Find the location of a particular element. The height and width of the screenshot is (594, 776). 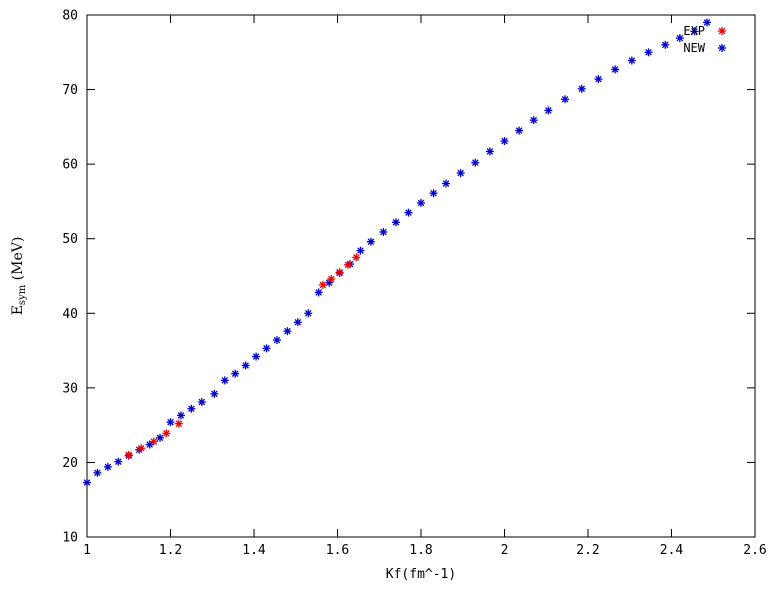

y-axis-title: Esym (MeV) is located at coordinates (19, 276).